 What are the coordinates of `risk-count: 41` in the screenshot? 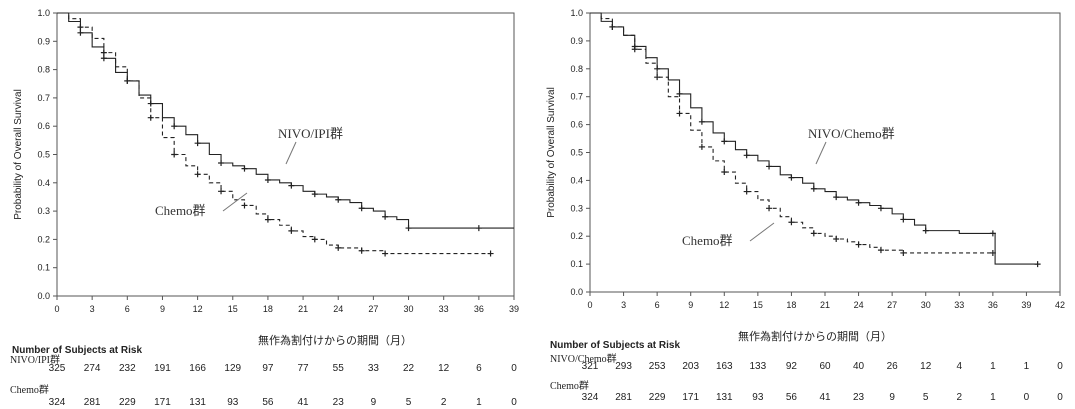 It's located at (304, 402).